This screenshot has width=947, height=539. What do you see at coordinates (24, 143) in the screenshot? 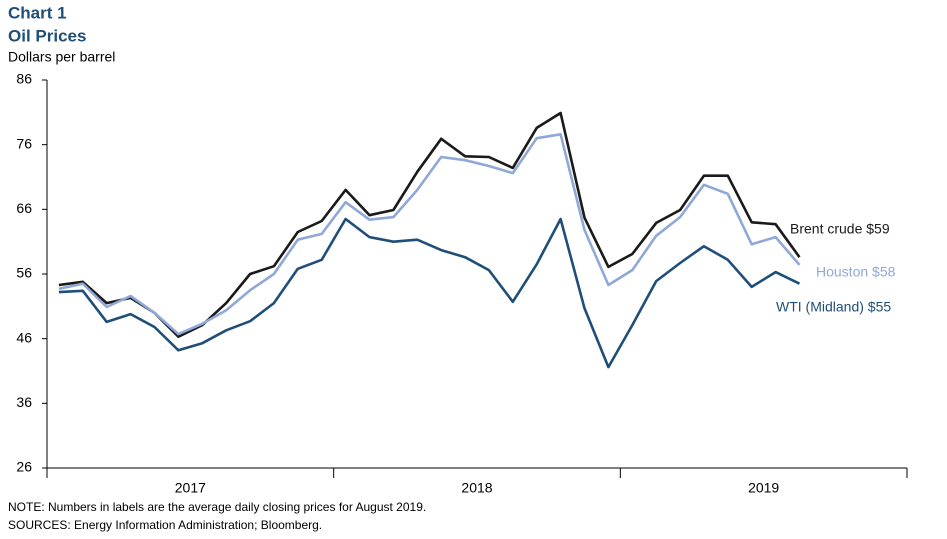
I see `y-tick-label: 76` at bounding box center [24, 143].